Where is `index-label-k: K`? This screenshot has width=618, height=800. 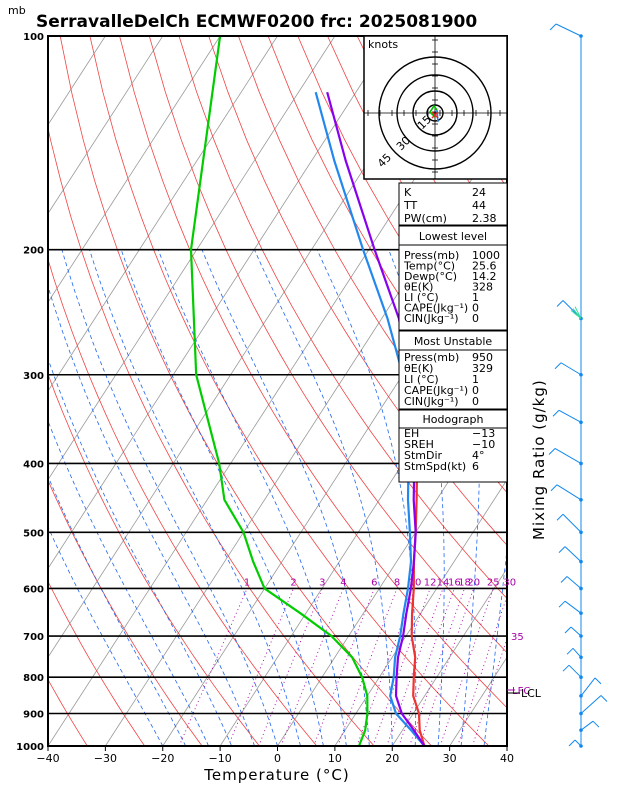
index-label-k: K is located at coordinates (408, 192).